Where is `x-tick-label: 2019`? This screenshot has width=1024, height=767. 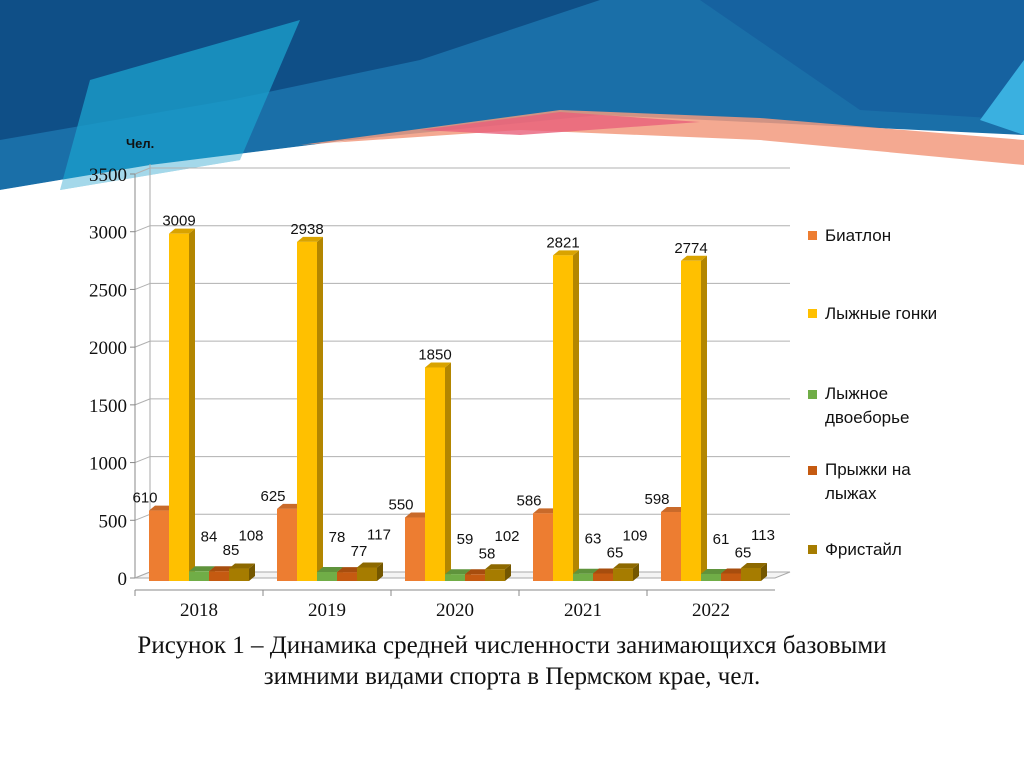 x-tick-label: 2019 is located at coordinates (327, 610).